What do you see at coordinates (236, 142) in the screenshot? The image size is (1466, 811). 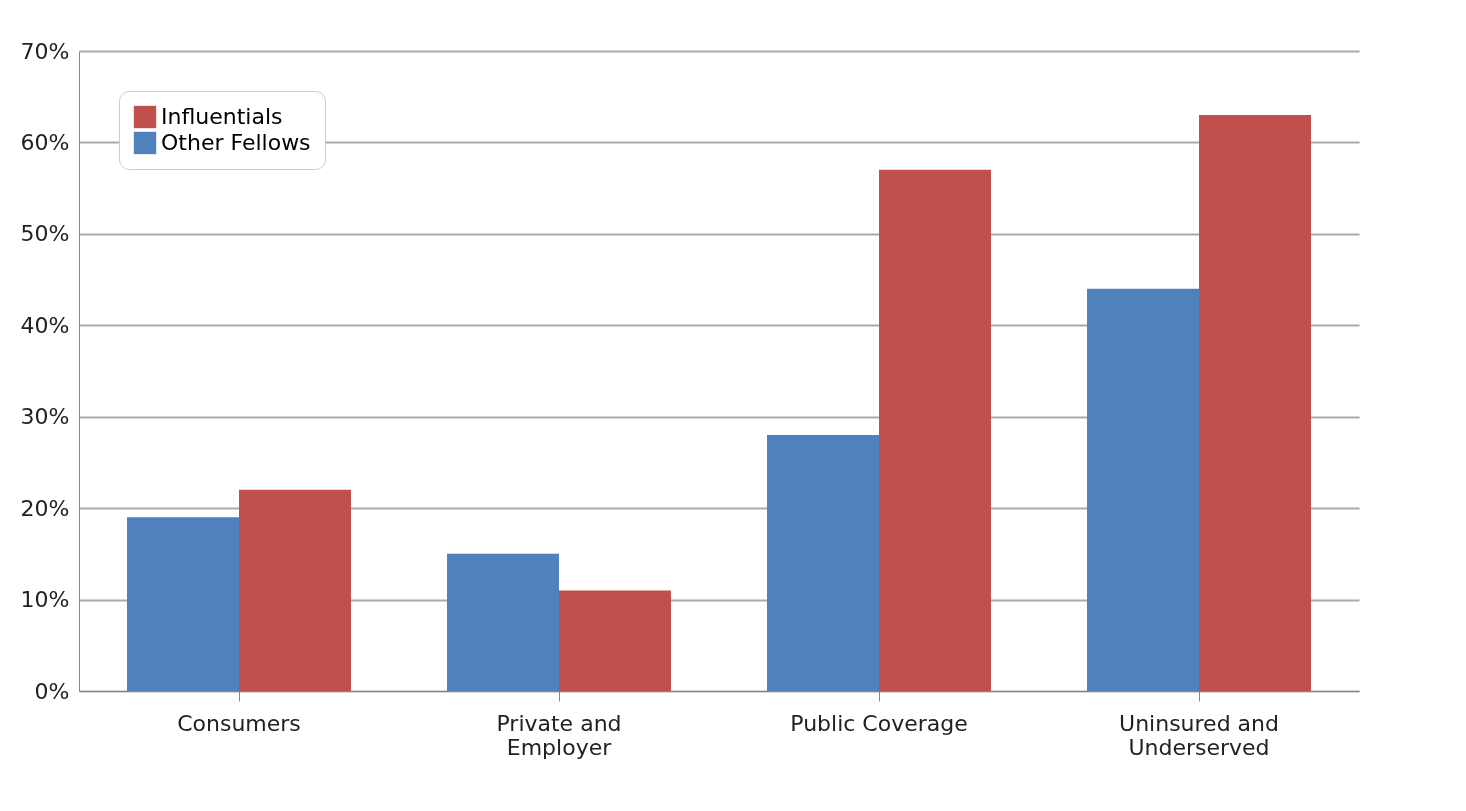 I see `legend-label: Other Fellows` at bounding box center [236, 142].